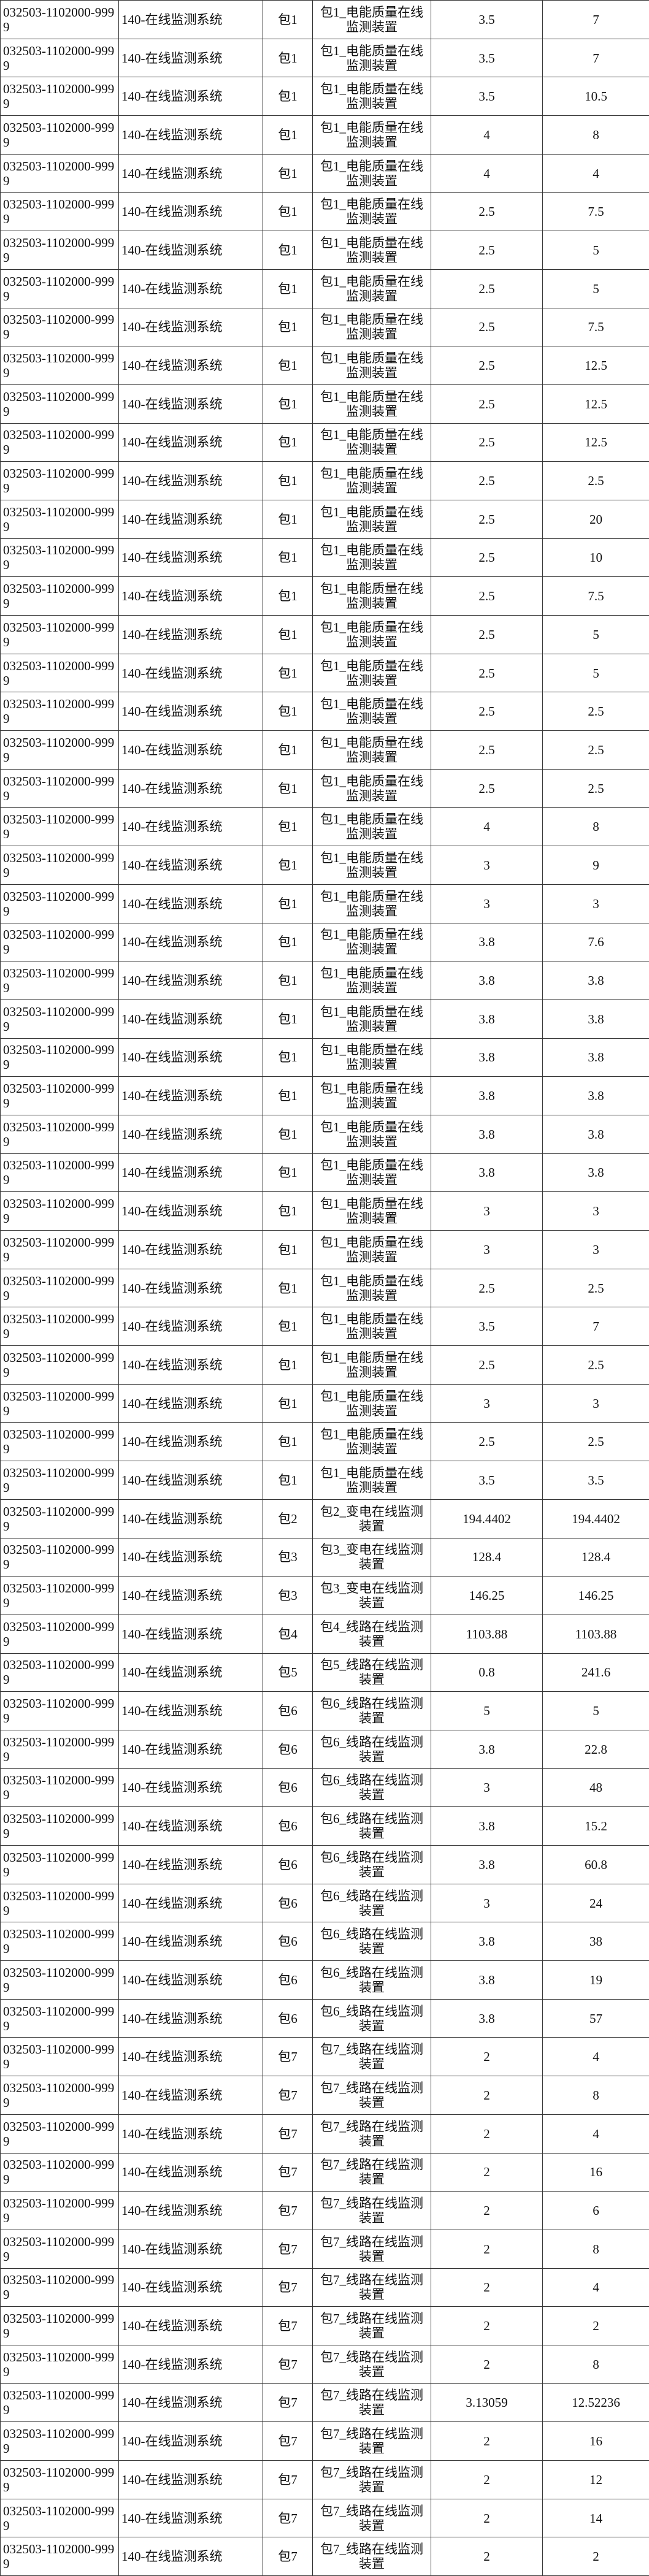  What do you see at coordinates (371, 1595) in the screenshot?
I see `device-name: 包3_变电在线监测装置` at bounding box center [371, 1595].